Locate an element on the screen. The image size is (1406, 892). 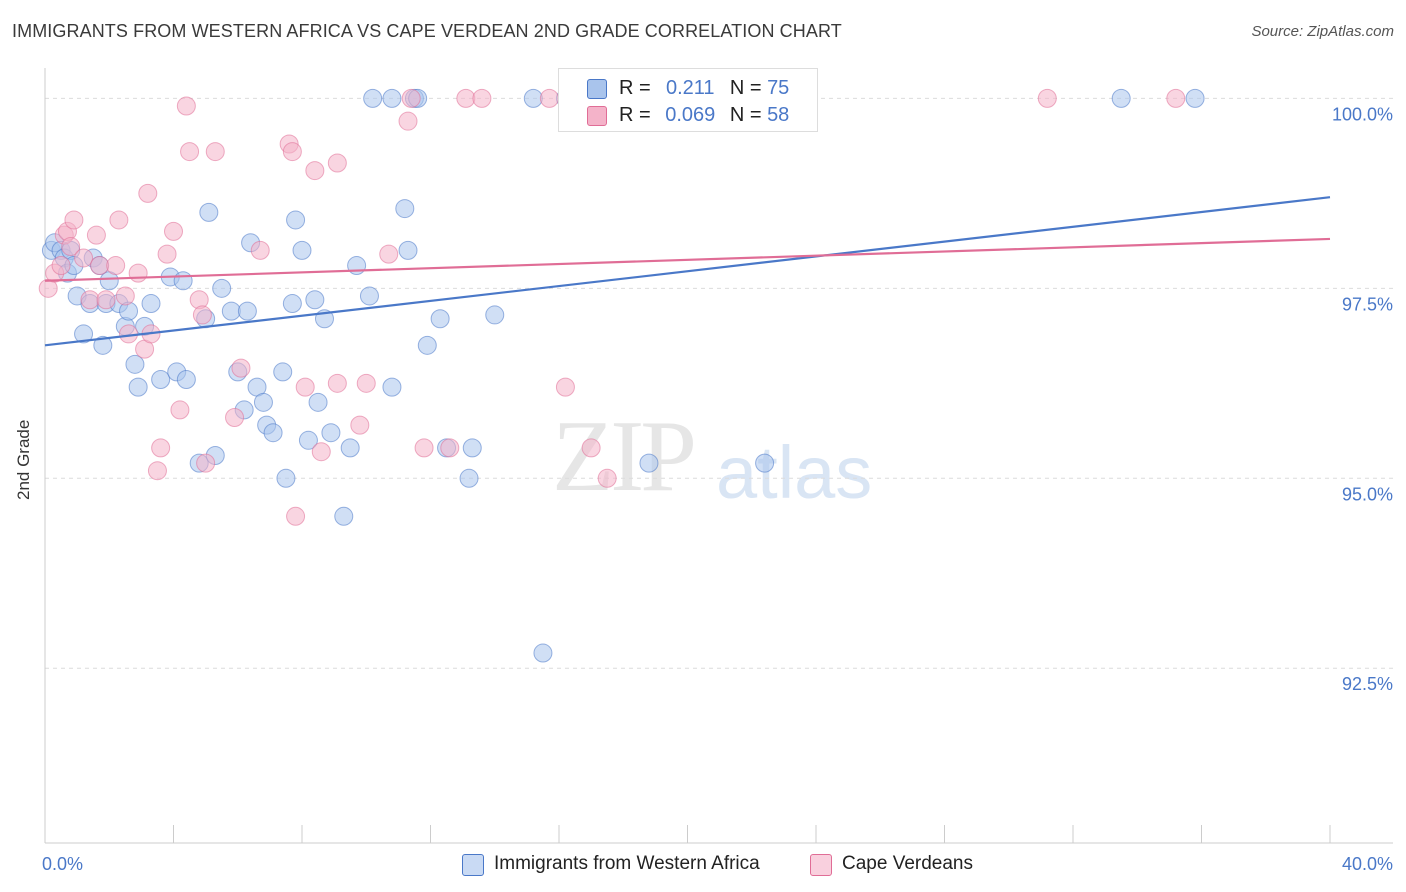
r-value: 0.069 is located at coordinates (690, 115).